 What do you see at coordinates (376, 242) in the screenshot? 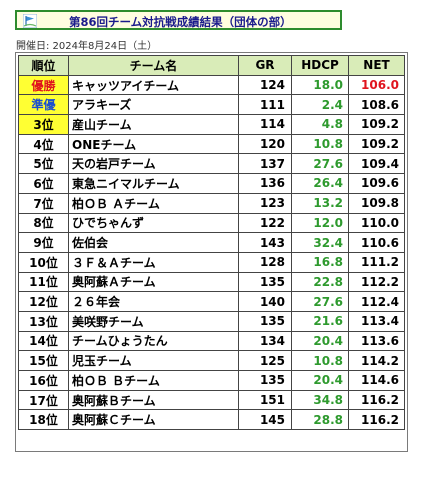
I see `net-cell: 110.6` at bounding box center [376, 242].